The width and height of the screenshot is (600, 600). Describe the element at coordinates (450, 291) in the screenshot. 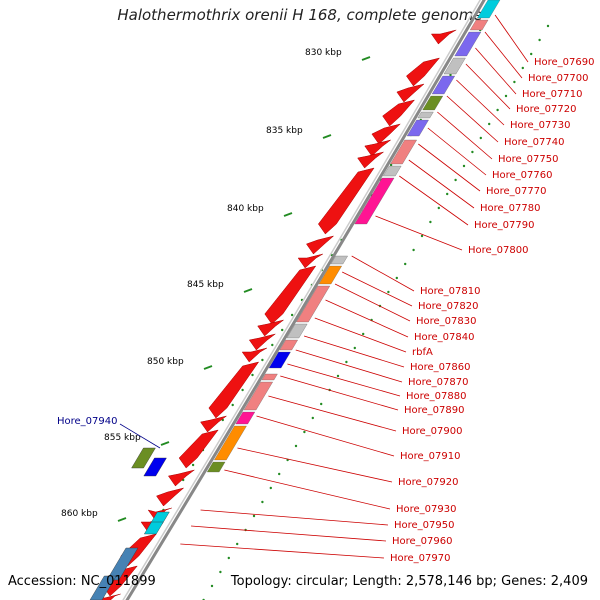

I see `gene-label: Hore_07810` at that location.